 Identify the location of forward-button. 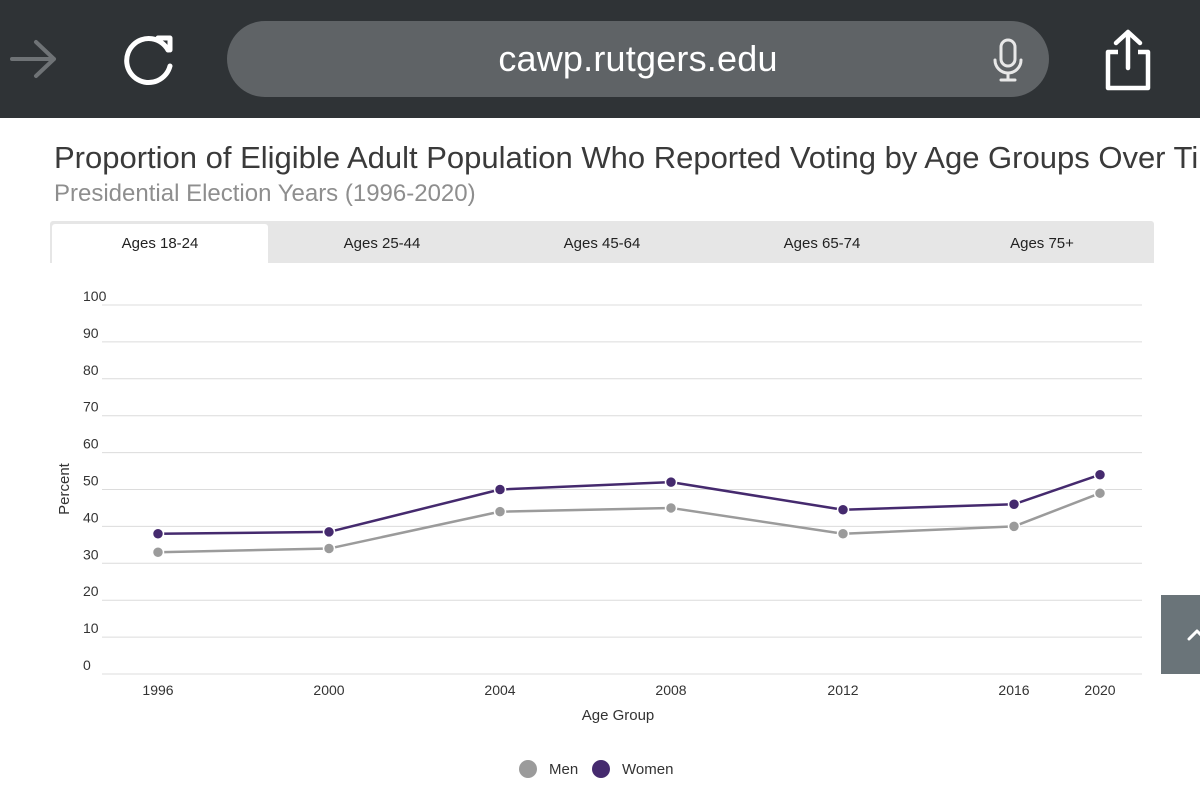
(34, 59).